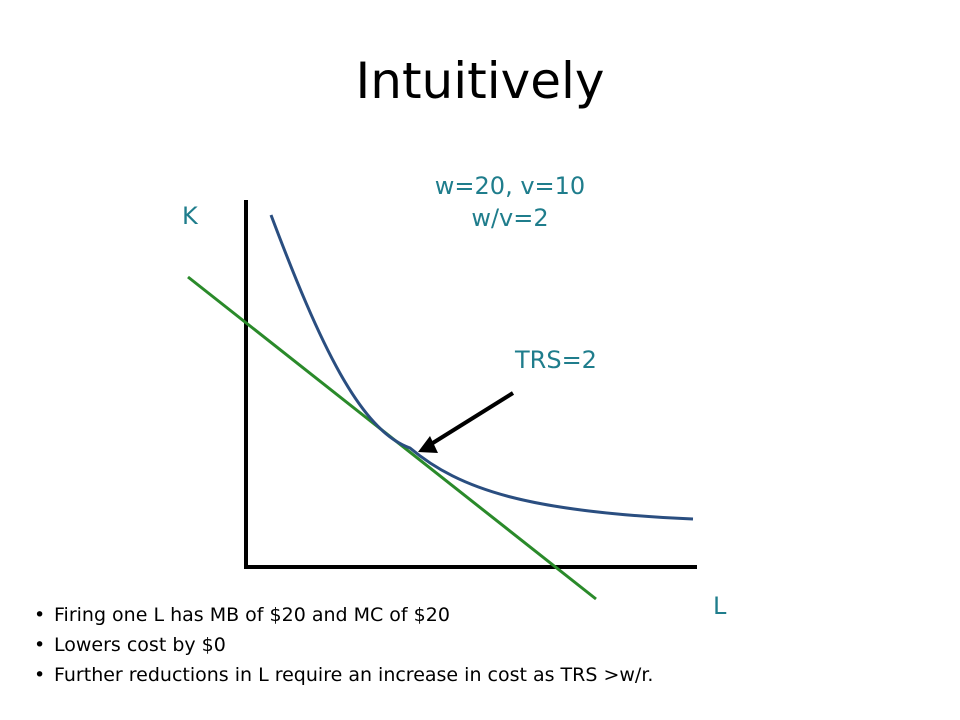  Describe the element at coordinates (556, 360) in the screenshot. I see `trs-label: TRS=2` at that location.